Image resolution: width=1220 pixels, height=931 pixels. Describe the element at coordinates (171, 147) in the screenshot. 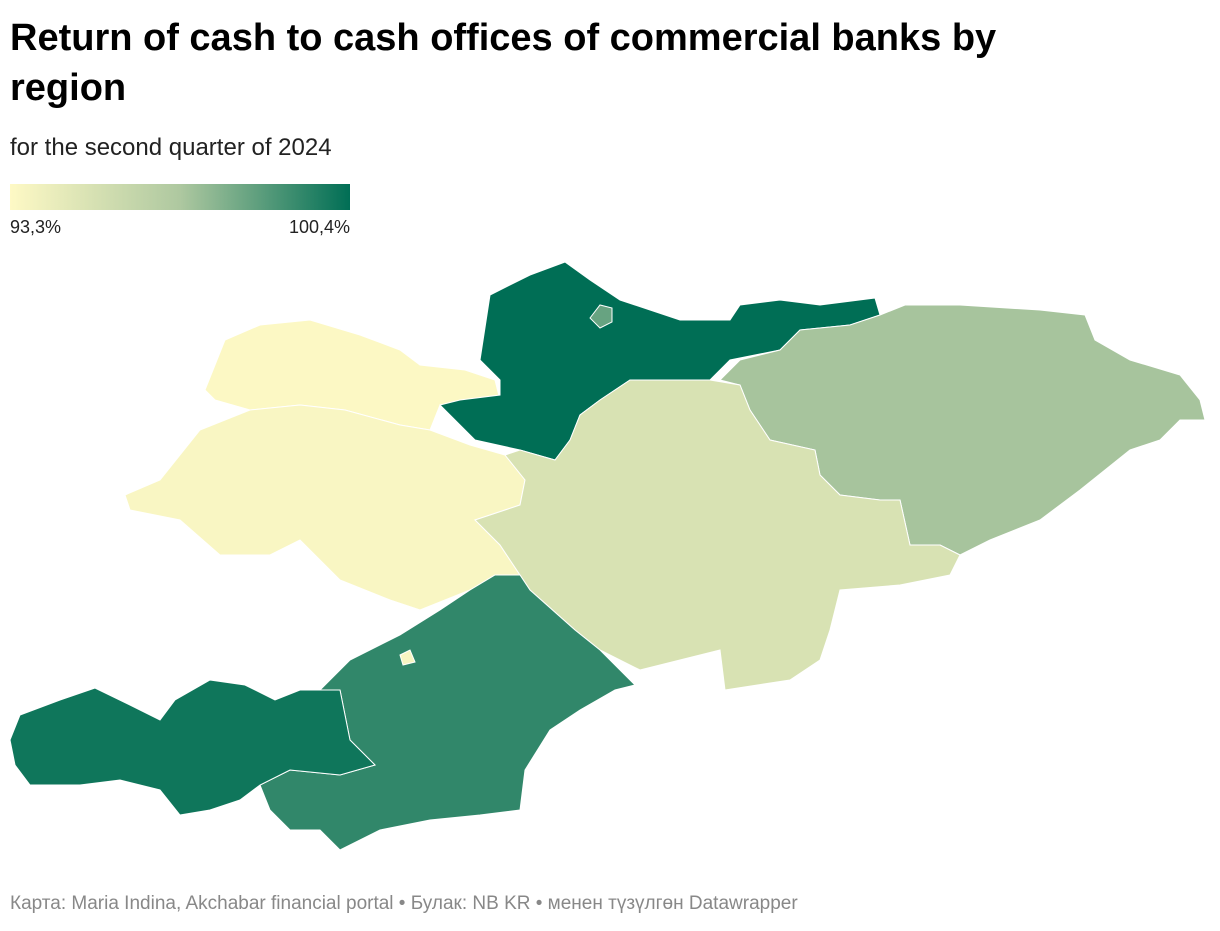

I see `subtitle: for the second quarter of 2024` at that location.